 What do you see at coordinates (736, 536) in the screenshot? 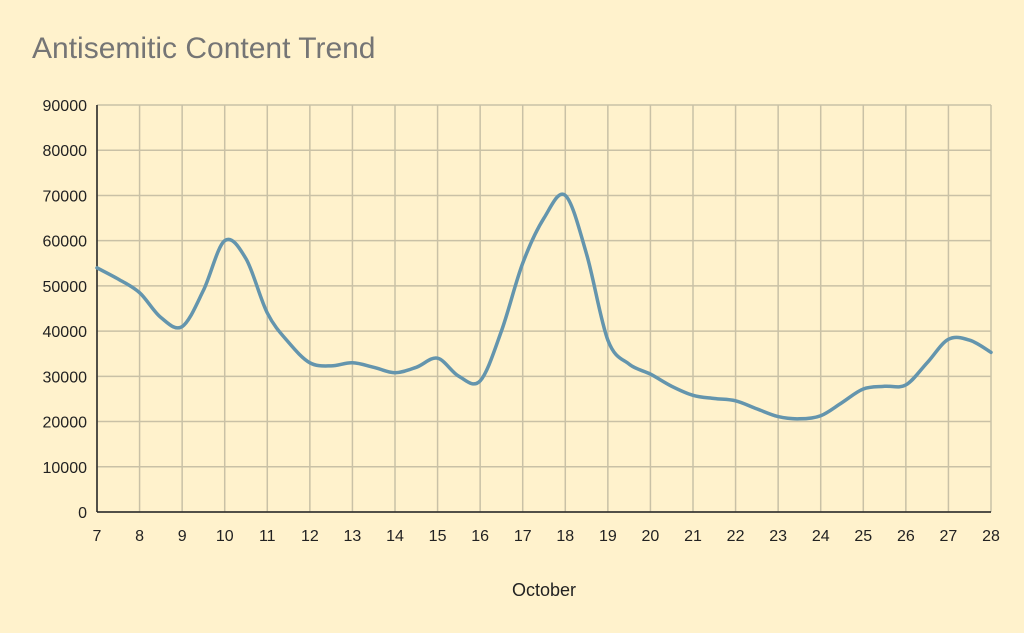
I see `x-tick-label: 22` at bounding box center [736, 536].